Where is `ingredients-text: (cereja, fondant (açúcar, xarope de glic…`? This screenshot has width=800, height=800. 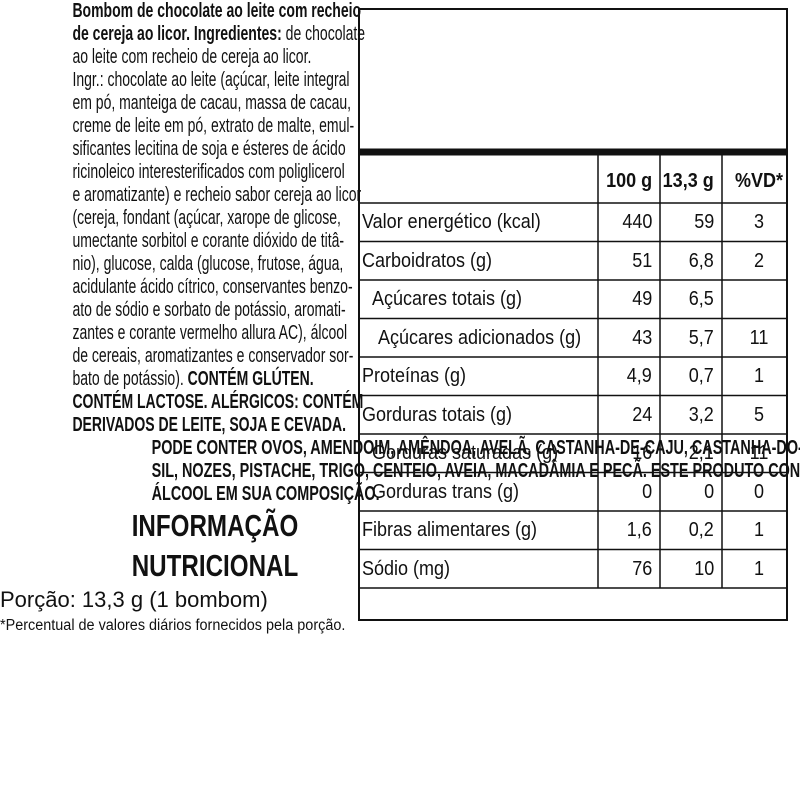 ingredients-text: (cereja, fondant (açúcar, xarope de glic… is located at coordinates (206, 218).